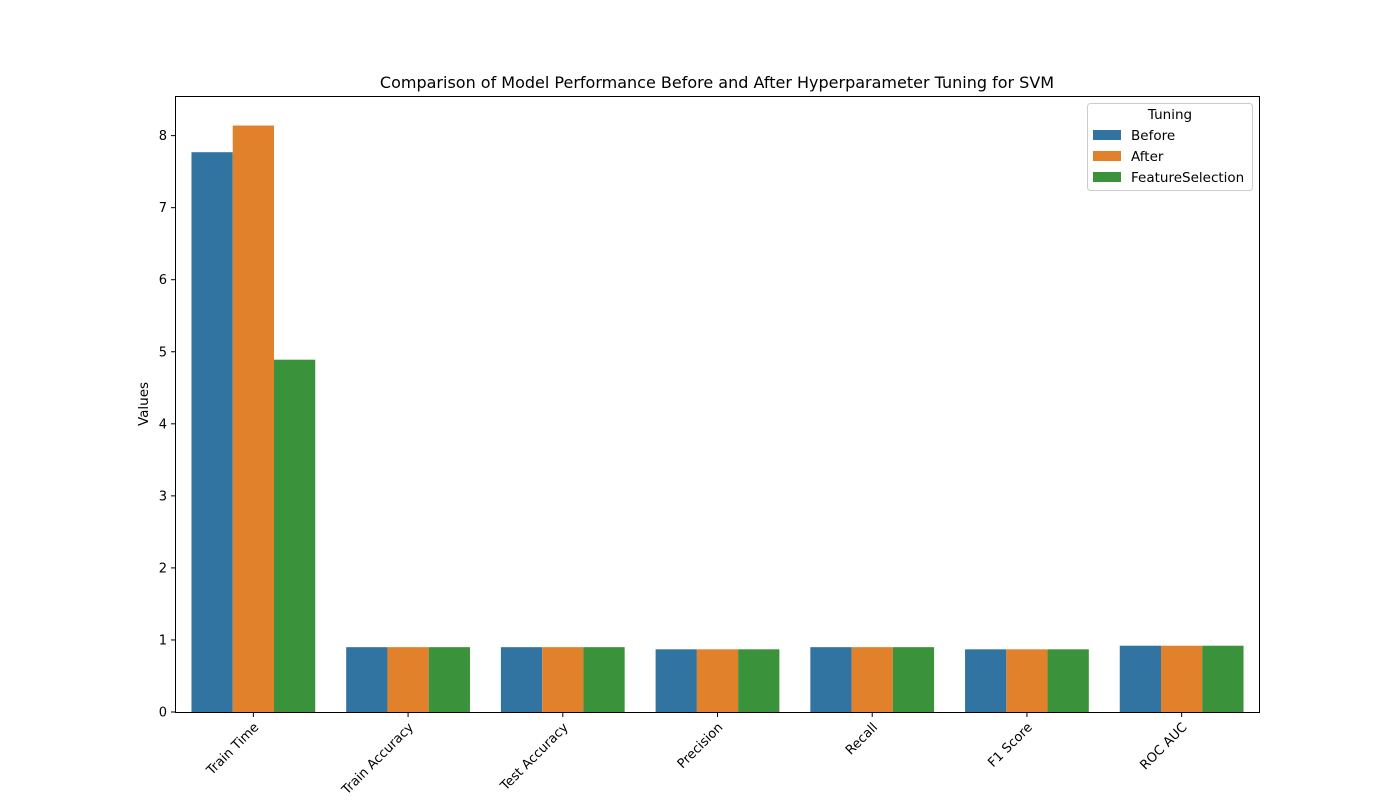  What do you see at coordinates (294, 535) in the screenshot?
I see `bar-featureselection-train-time` at bounding box center [294, 535].